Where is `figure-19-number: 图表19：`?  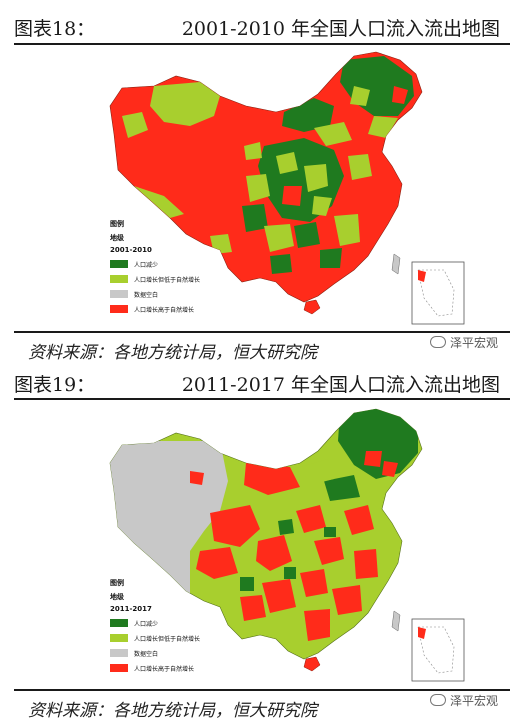
figure-19-number: 图表19： is located at coordinates (55, 385).